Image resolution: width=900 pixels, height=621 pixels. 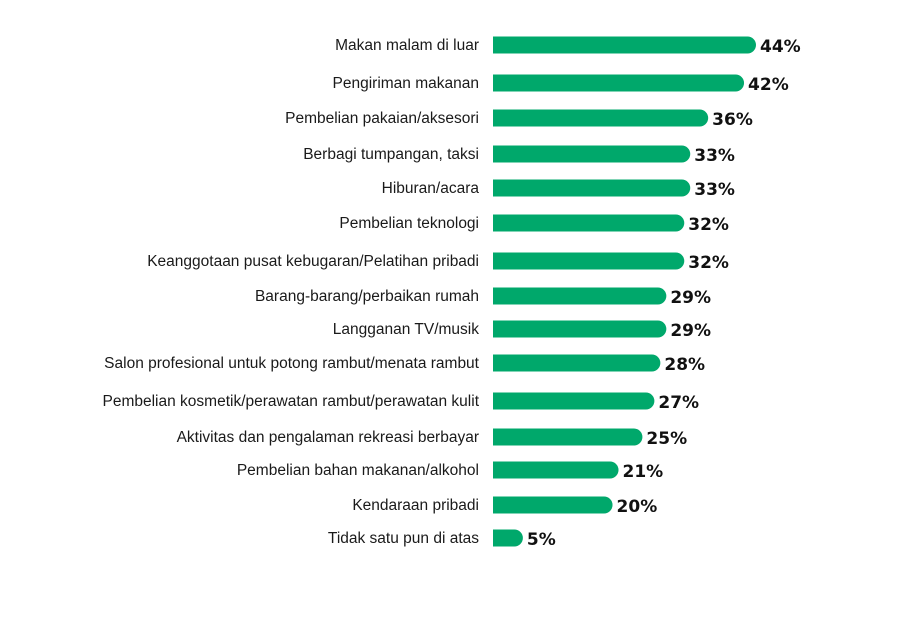 I want to click on category-label: Langganan TV/musik, so click(x=406, y=329).